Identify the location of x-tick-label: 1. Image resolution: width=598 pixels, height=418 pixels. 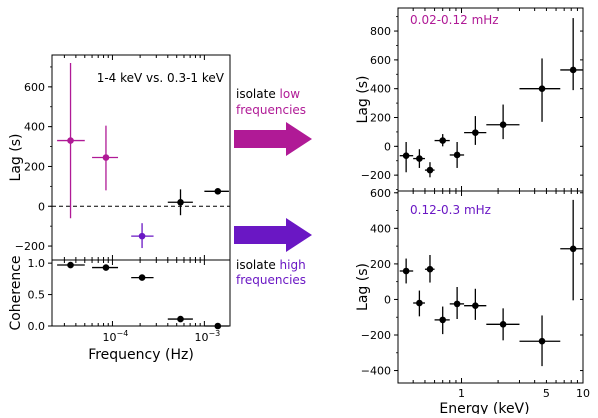
(461, 393).